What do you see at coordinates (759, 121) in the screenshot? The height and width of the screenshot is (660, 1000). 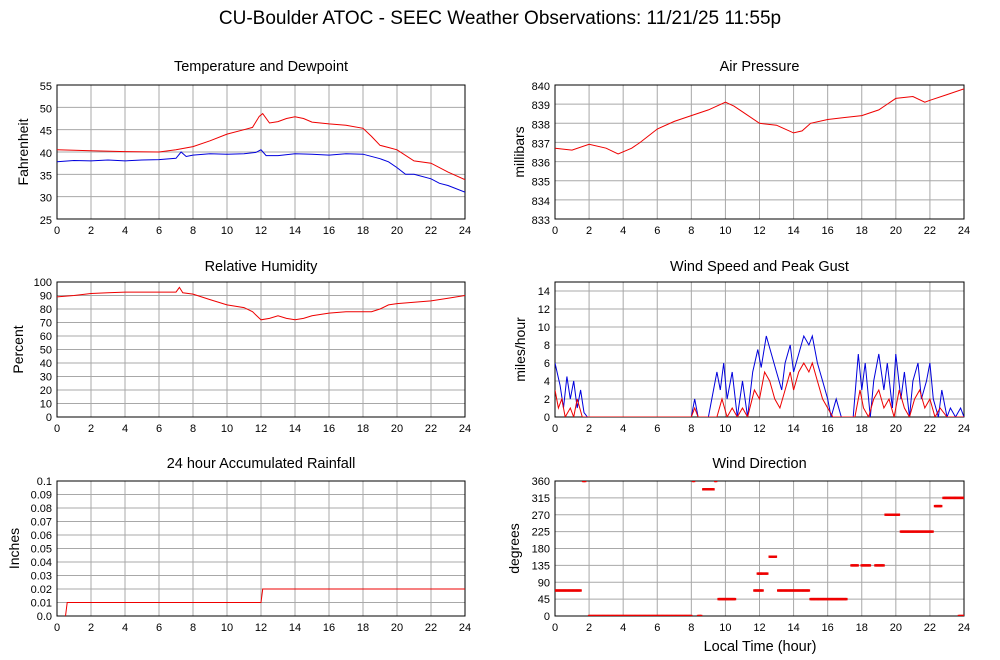 I see `pressure-series-0-line` at bounding box center [759, 121].